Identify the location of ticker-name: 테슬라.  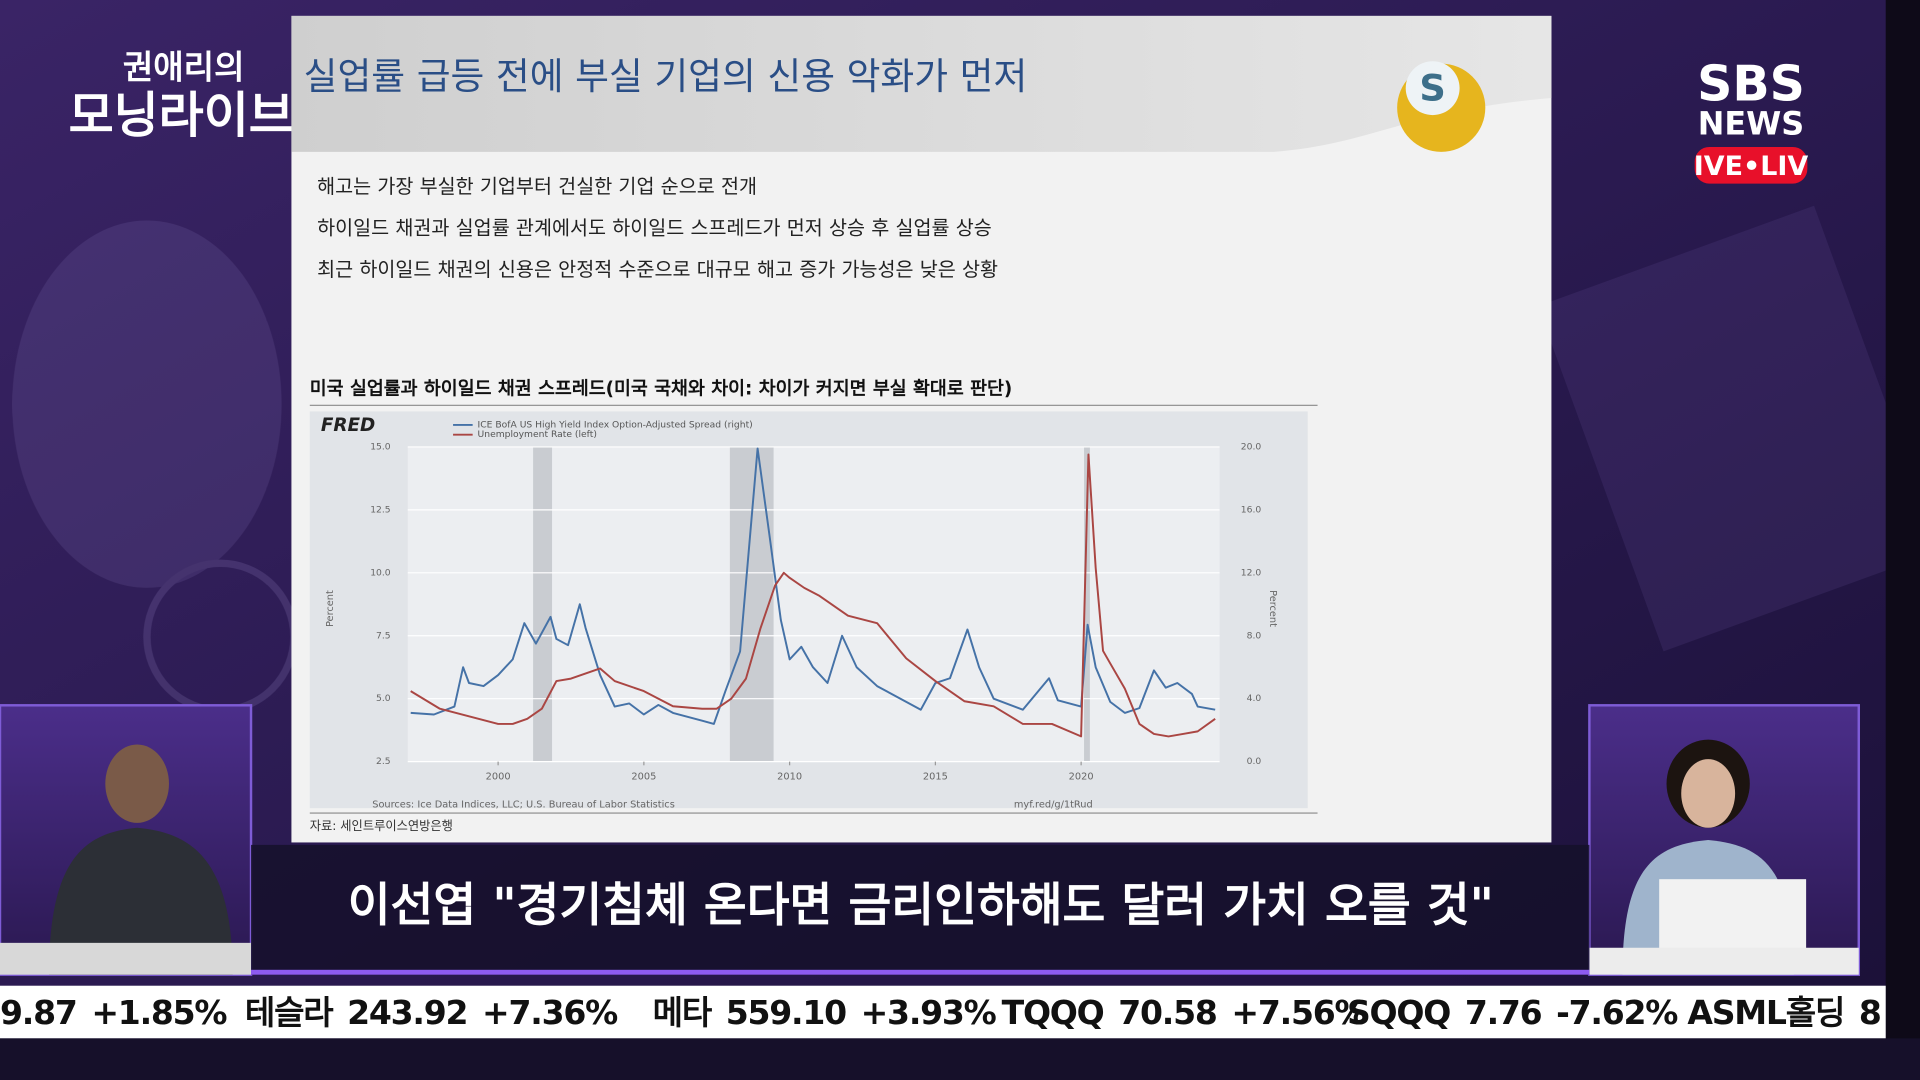
(289, 1011).